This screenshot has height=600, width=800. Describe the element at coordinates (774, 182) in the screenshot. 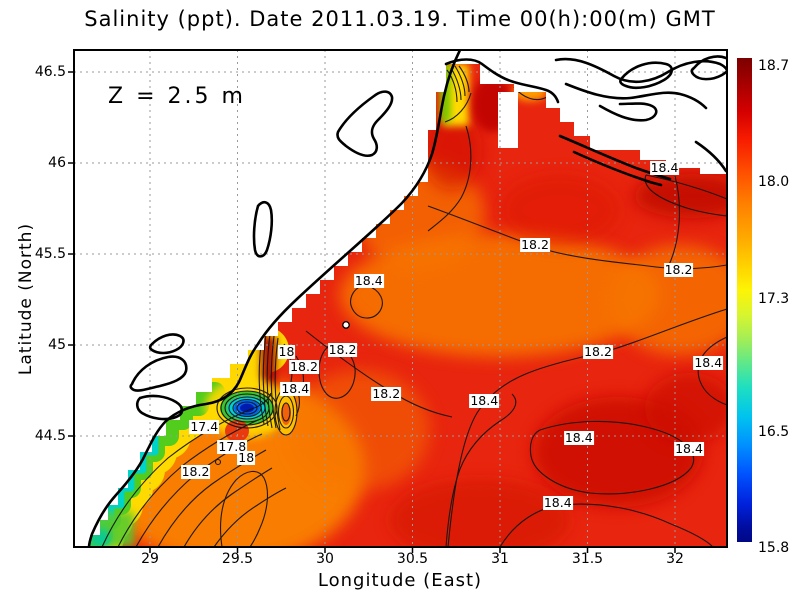

I see `colorbar-tick-label: 18.0` at that location.